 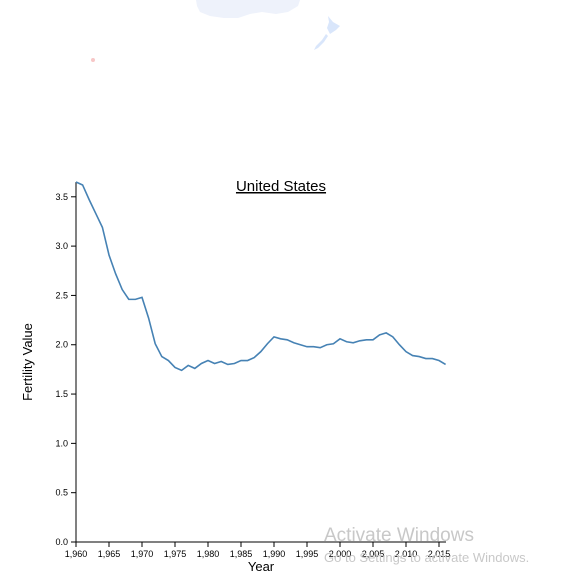 I want to click on y-tick-label: 3.5, so click(x=61, y=197).